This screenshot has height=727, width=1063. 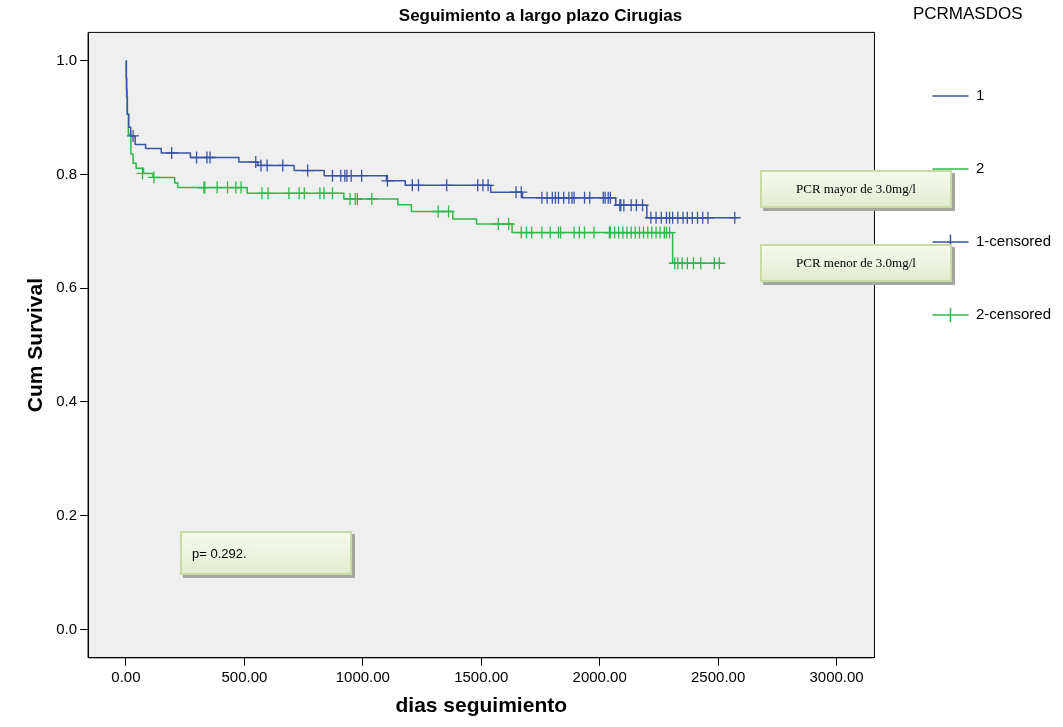 What do you see at coordinates (133, 136) in the screenshot?
I see `point` at bounding box center [133, 136].